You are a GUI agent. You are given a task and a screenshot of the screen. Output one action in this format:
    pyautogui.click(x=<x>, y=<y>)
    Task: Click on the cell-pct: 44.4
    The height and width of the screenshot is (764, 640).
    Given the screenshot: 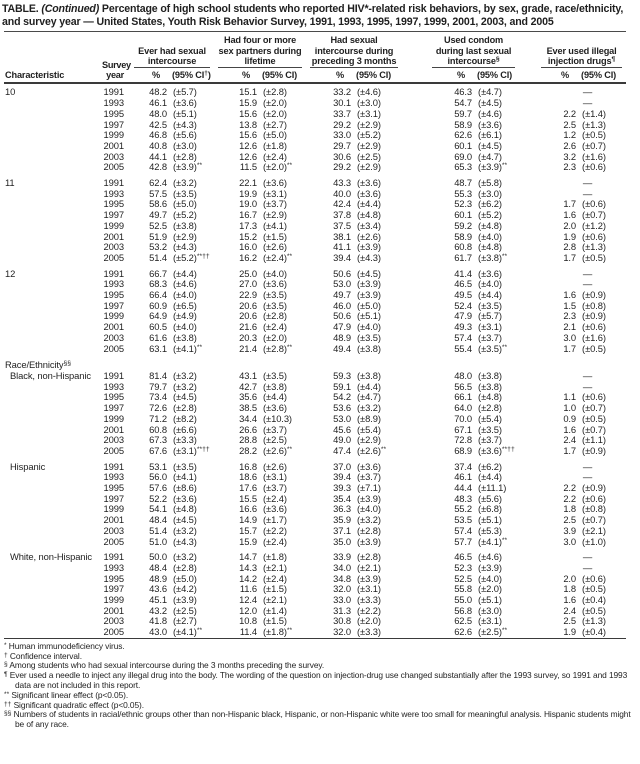 What is the action you would take?
    pyautogui.click(x=463, y=488)
    